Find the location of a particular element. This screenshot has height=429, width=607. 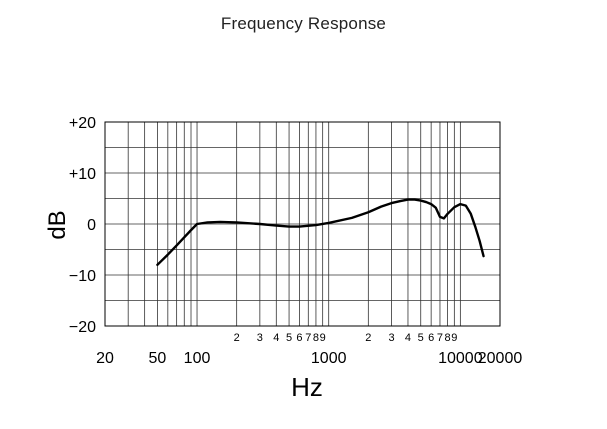

series-layer is located at coordinates (320, 232).